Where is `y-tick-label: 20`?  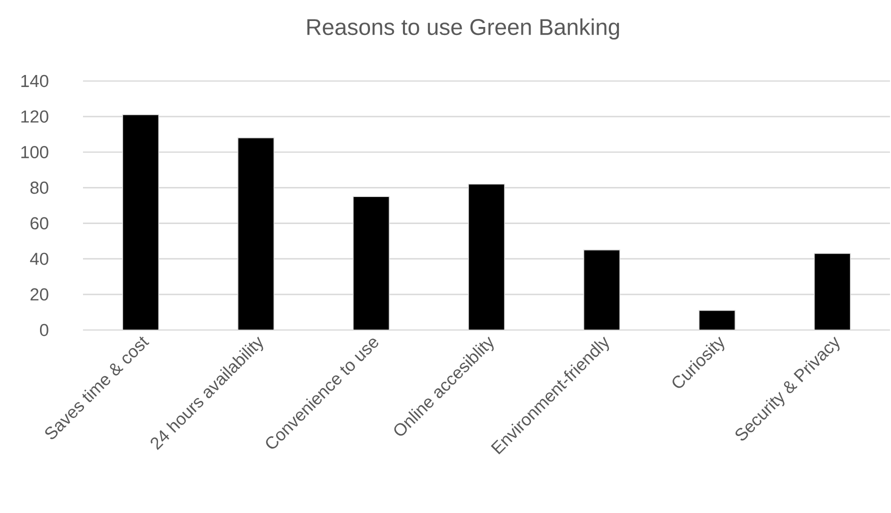
y-tick-label: 20 is located at coordinates (39, 294).